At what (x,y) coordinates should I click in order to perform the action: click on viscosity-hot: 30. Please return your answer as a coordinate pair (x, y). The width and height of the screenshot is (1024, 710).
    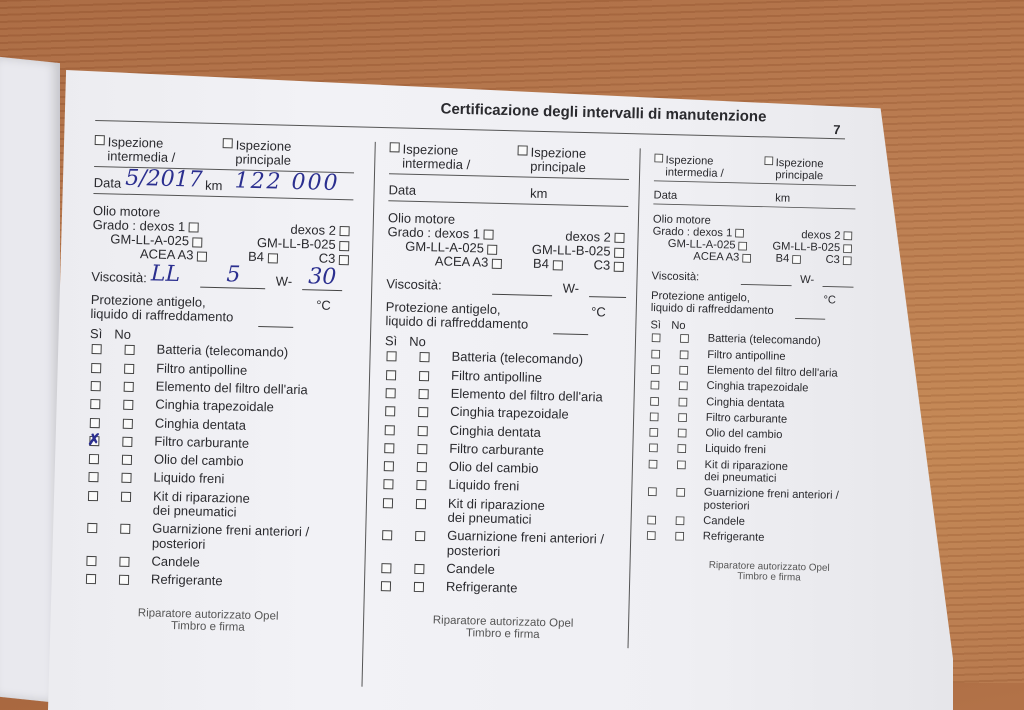
    Looking at the image, I should click on (322, 277).